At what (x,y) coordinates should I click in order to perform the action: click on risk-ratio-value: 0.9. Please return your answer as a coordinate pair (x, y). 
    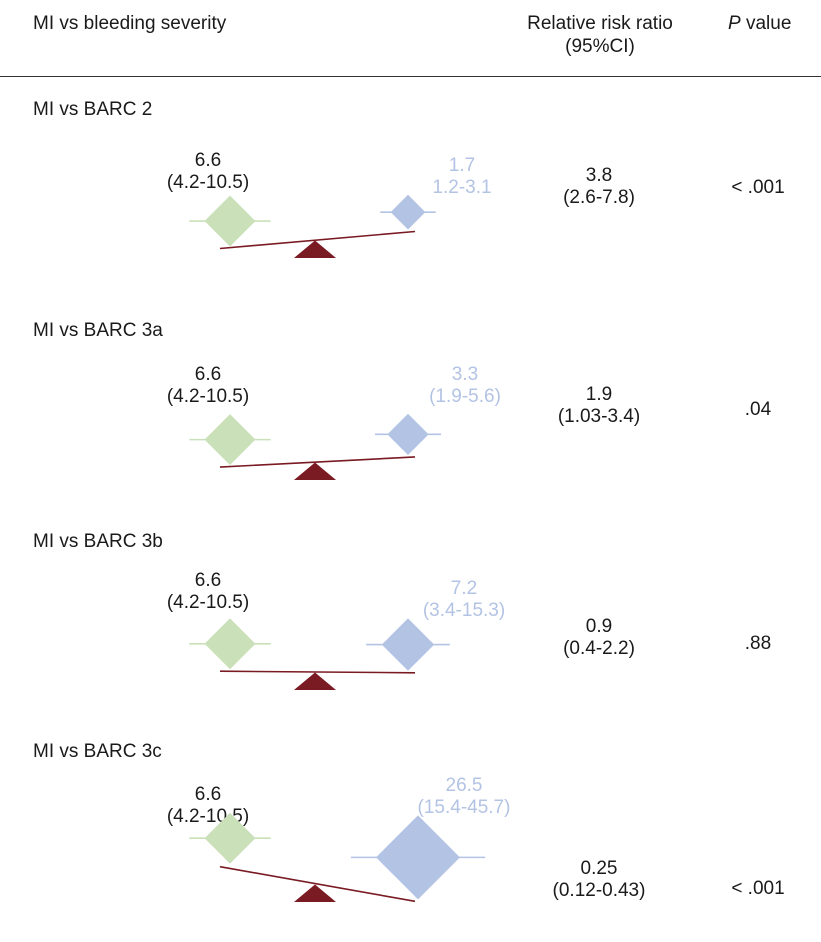
    Looking at the image, I should click on (599, 626).